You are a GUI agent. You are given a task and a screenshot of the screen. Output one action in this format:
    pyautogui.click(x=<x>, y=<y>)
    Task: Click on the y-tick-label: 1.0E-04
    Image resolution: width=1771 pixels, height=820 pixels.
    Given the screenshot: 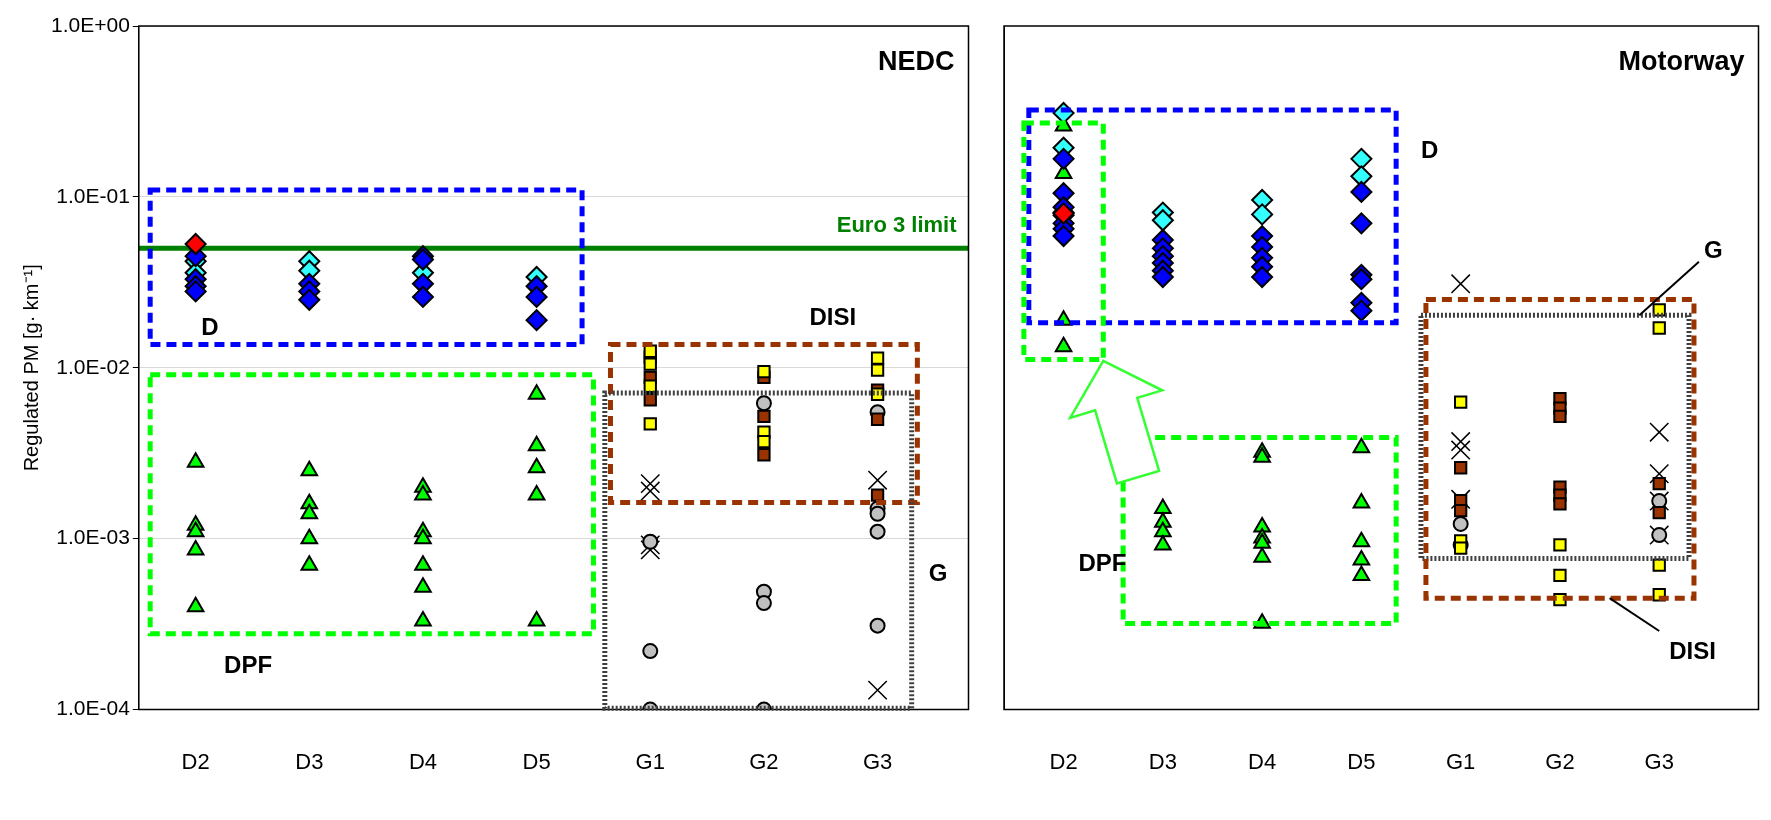 What is the action you would take?
    pyautogui.click(x=93, y=708)
    